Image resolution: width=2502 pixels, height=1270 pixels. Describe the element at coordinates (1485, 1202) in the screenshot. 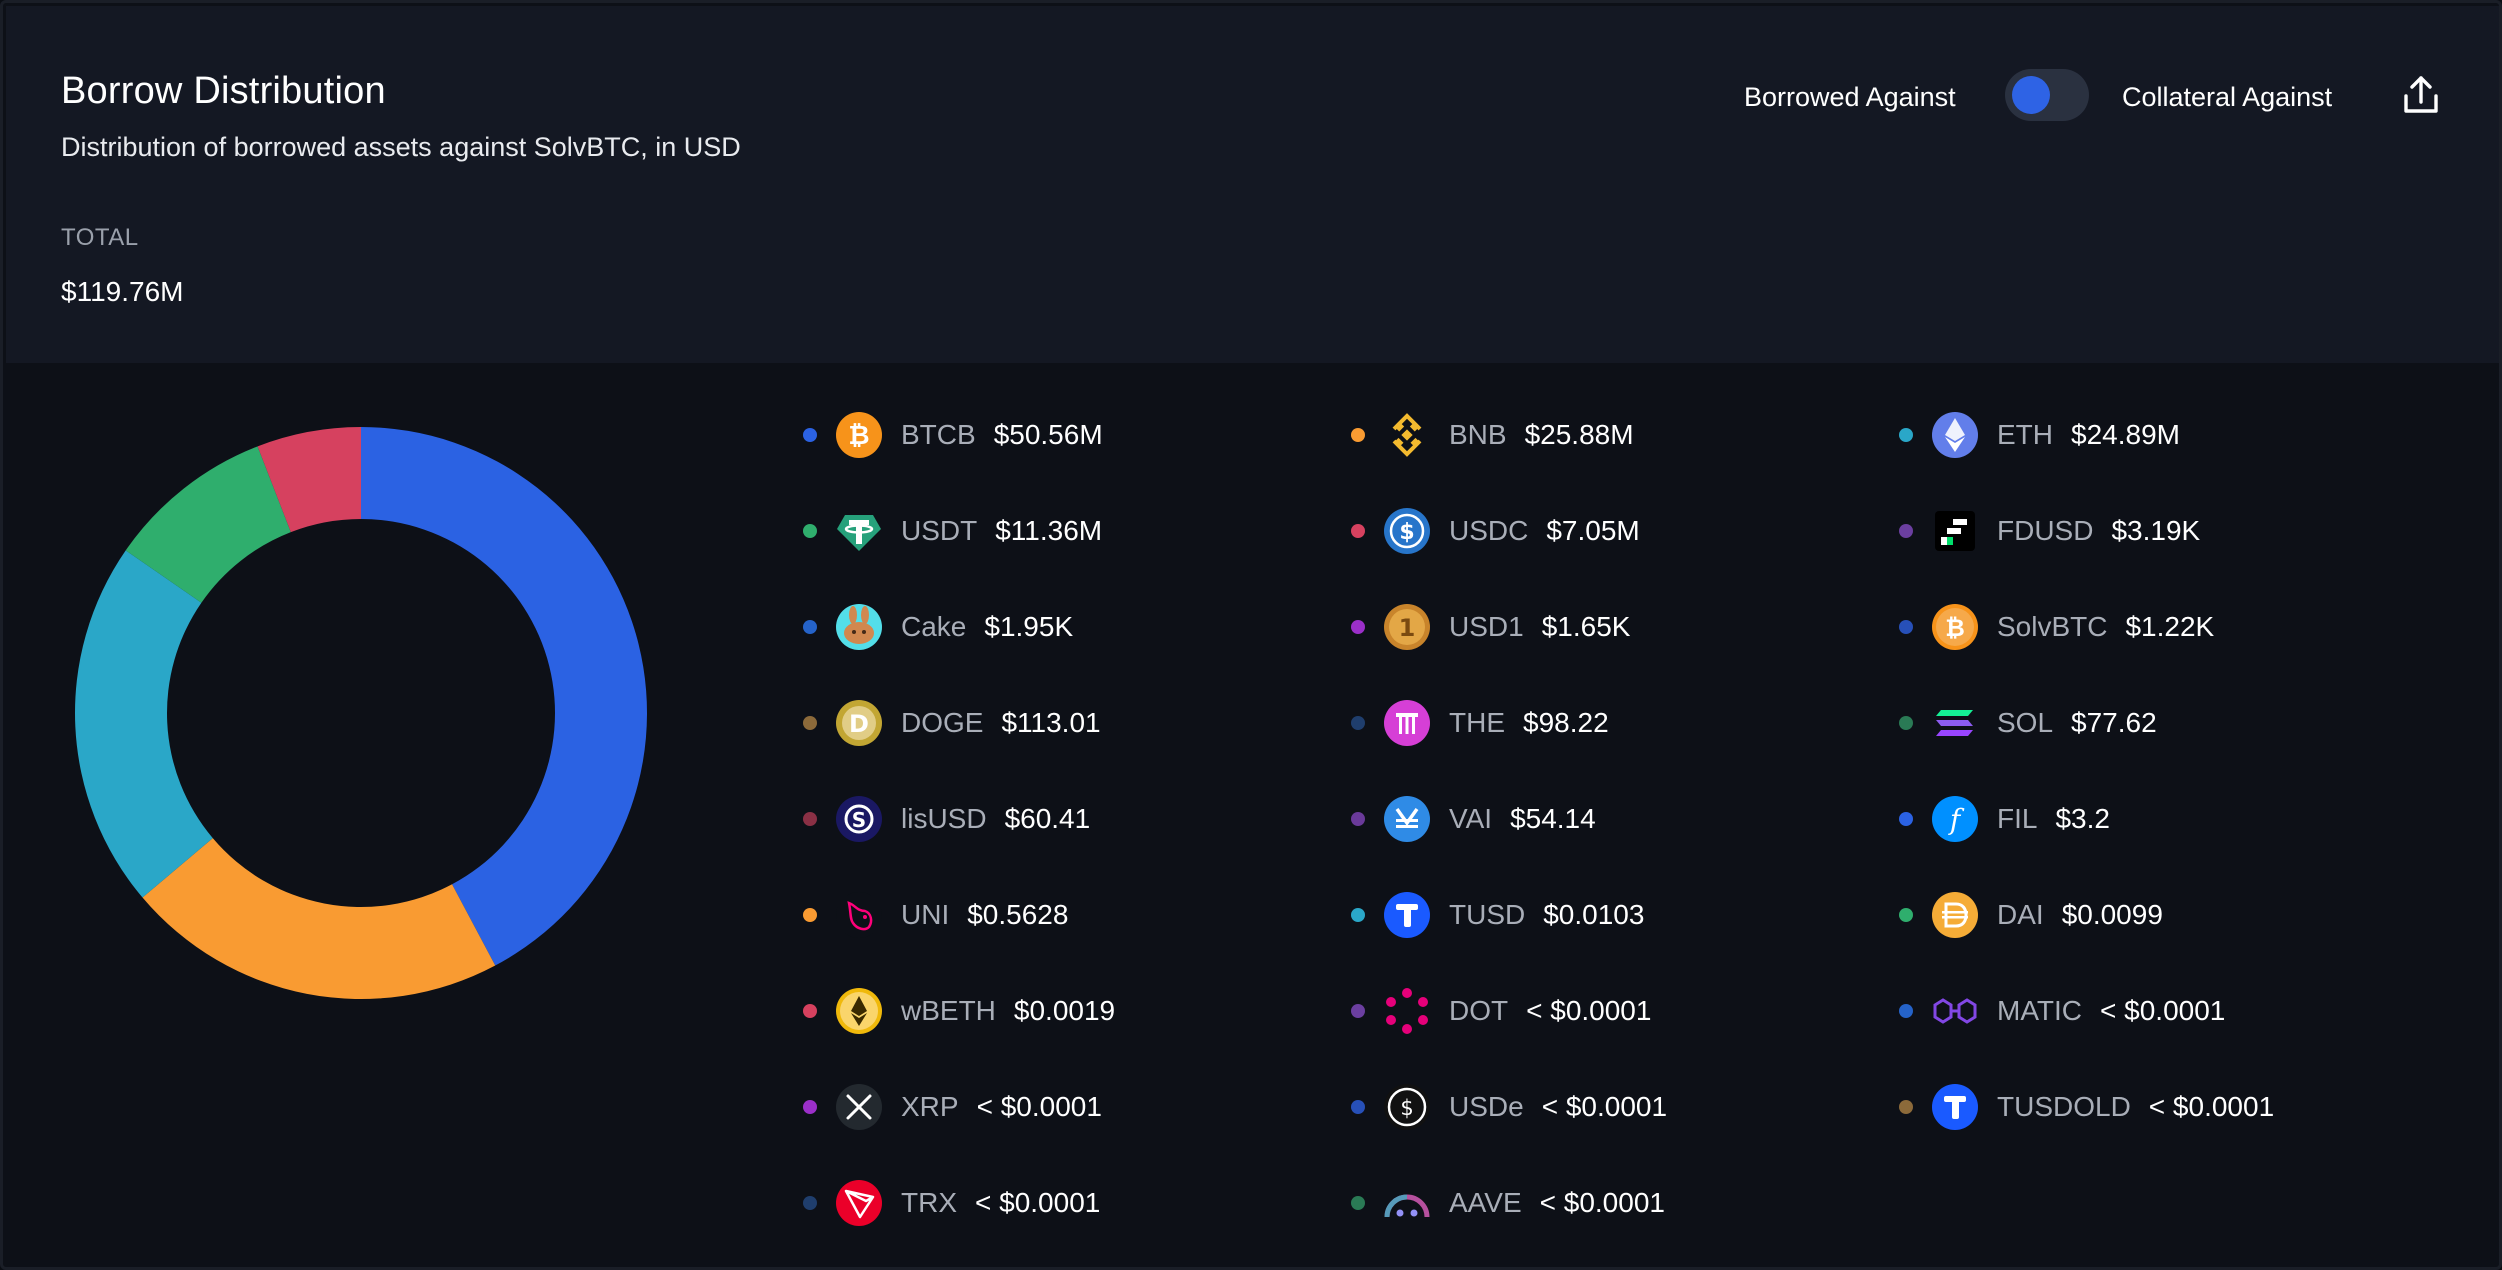

I see `legend-symbol: AAVE` at that location.